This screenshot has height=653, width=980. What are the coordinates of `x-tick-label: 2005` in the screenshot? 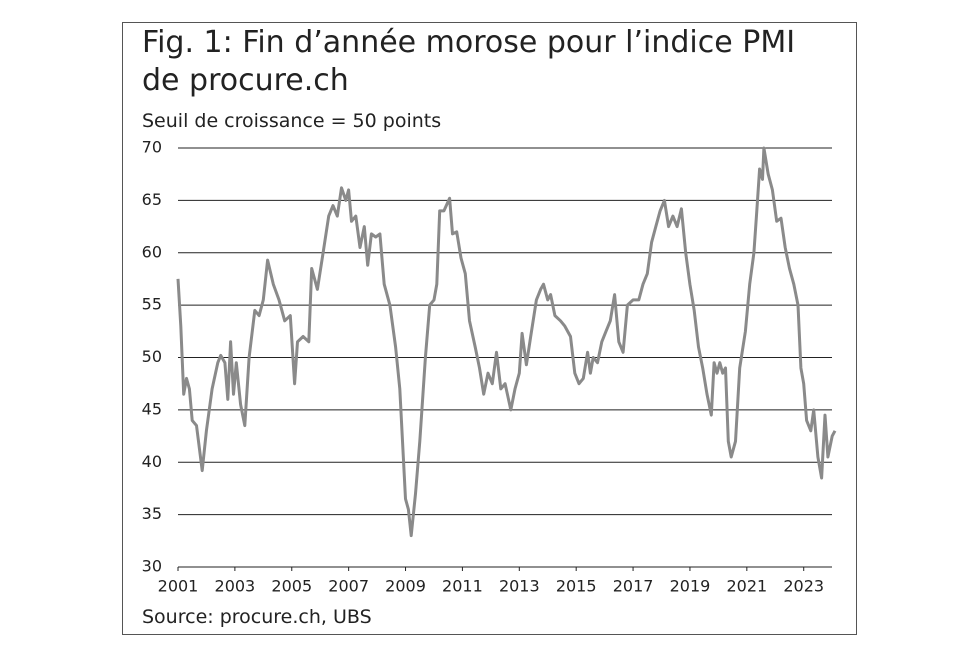 It's located at (291, 586).